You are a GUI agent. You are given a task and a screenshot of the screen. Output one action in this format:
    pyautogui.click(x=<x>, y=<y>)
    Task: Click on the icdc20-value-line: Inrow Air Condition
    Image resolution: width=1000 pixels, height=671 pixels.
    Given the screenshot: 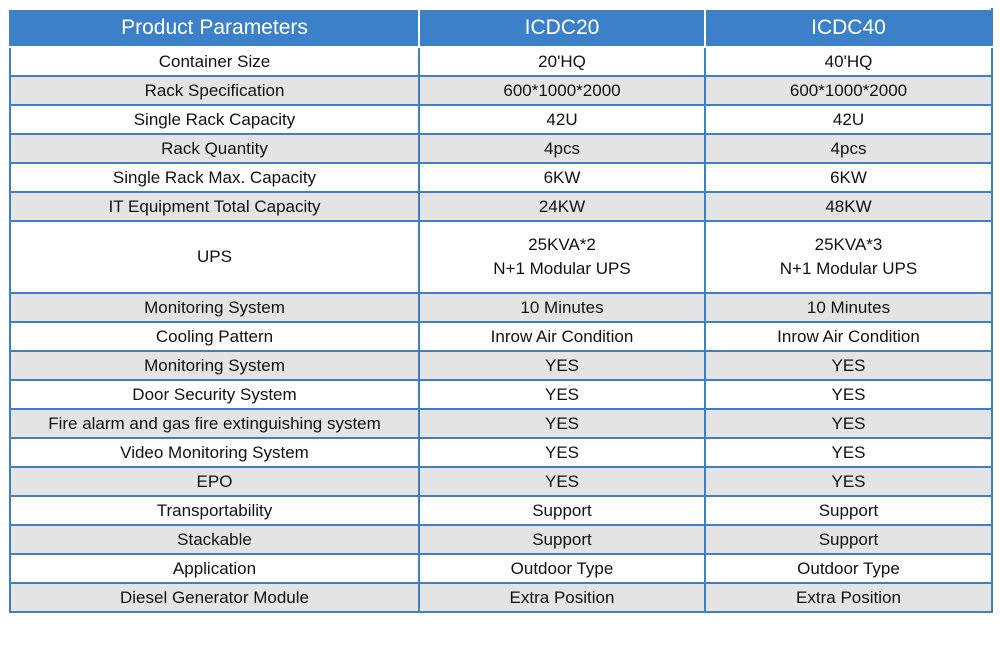 What is the action you would take?
    pyautogui.click(x=562, y=336)
    